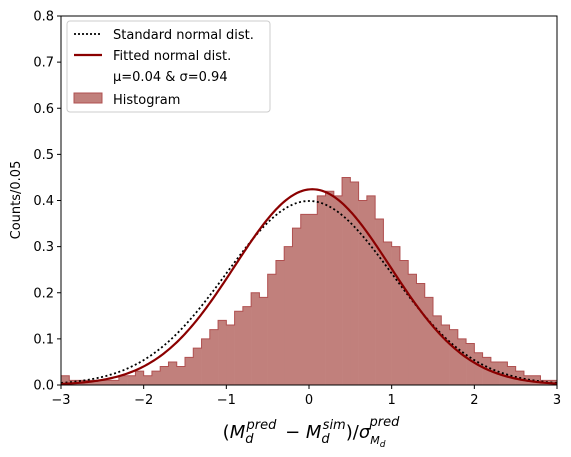 The width and height of the screenshot is (571, 457). Describe the element at coordinates (172, 56) in the screenshot. I see `legend-fitted-normal-label: Fitted normal dist.` at that location.